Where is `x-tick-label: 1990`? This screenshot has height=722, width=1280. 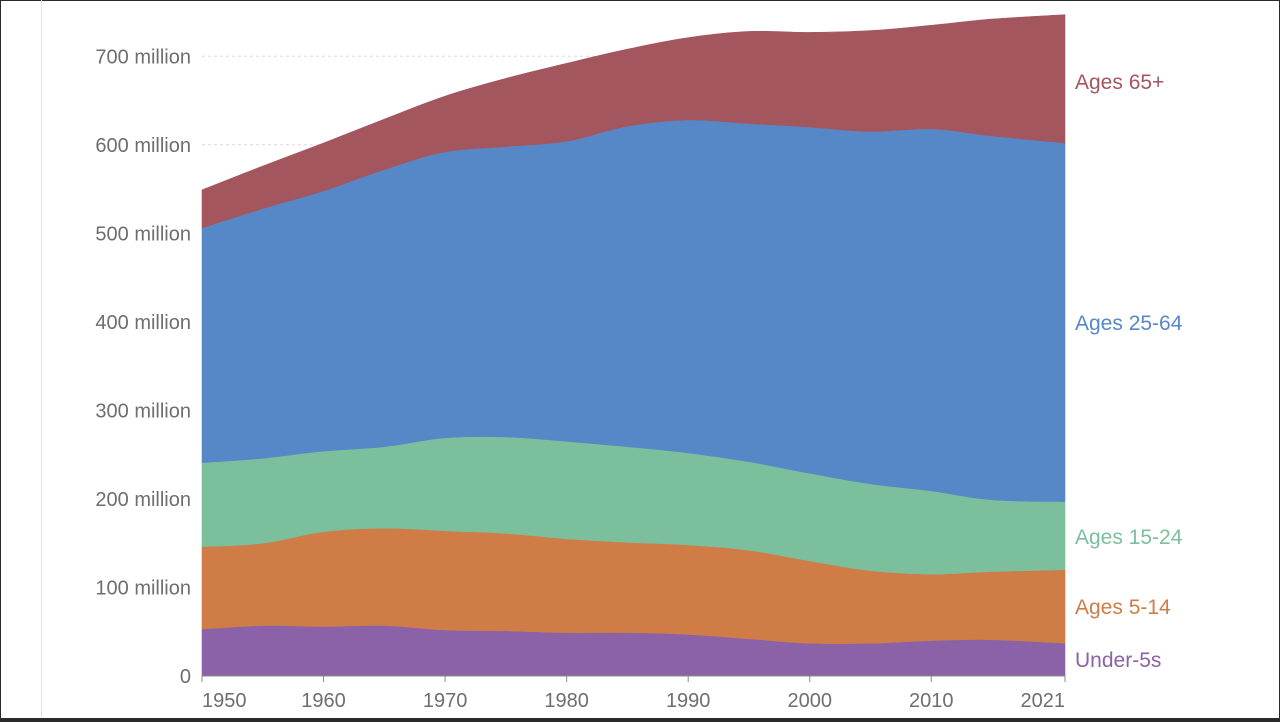
x-tick-label: 1990 is located at coordinates (688, 701).